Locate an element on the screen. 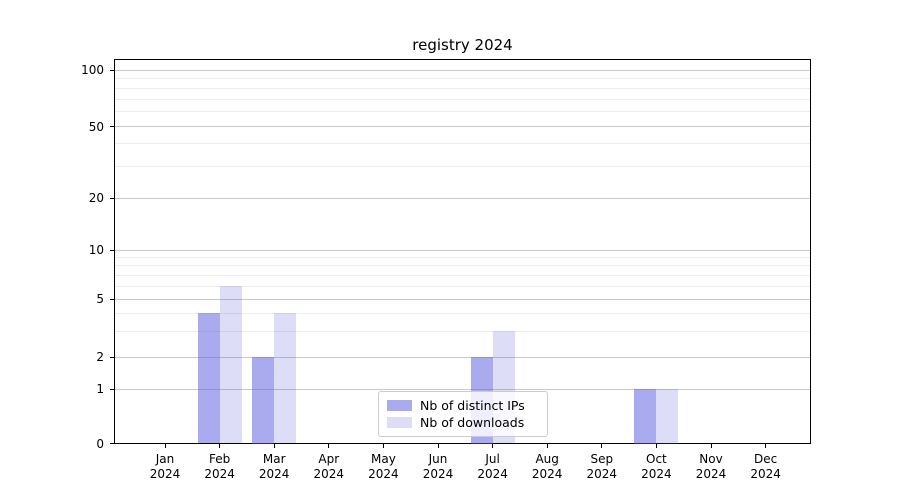  x-tick-month: Jun is located at coordinates (438, 459).